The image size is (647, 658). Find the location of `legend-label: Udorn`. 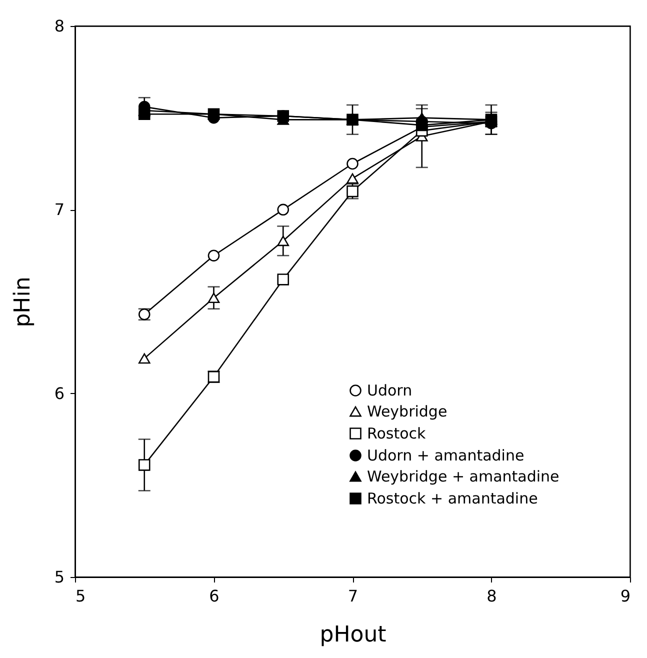

legend-label: Udorn is located at coordinates (389, 391).